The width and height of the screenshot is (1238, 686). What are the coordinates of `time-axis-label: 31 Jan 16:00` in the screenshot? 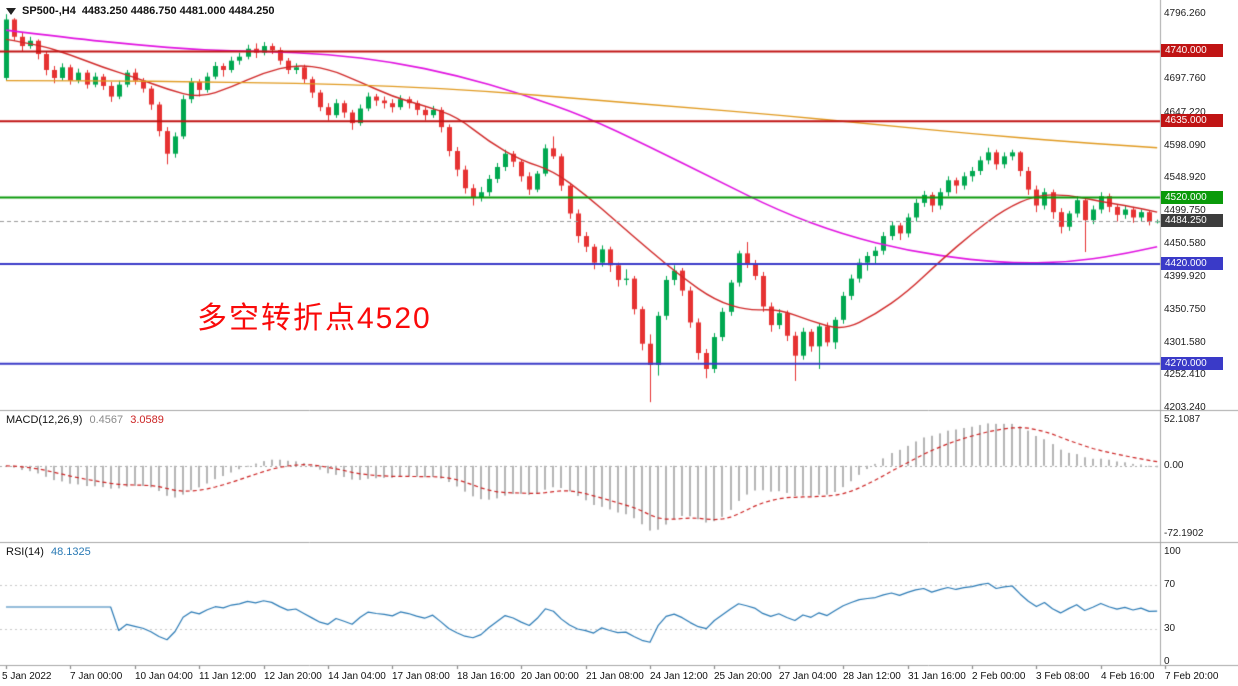 It's located at (937, 676).